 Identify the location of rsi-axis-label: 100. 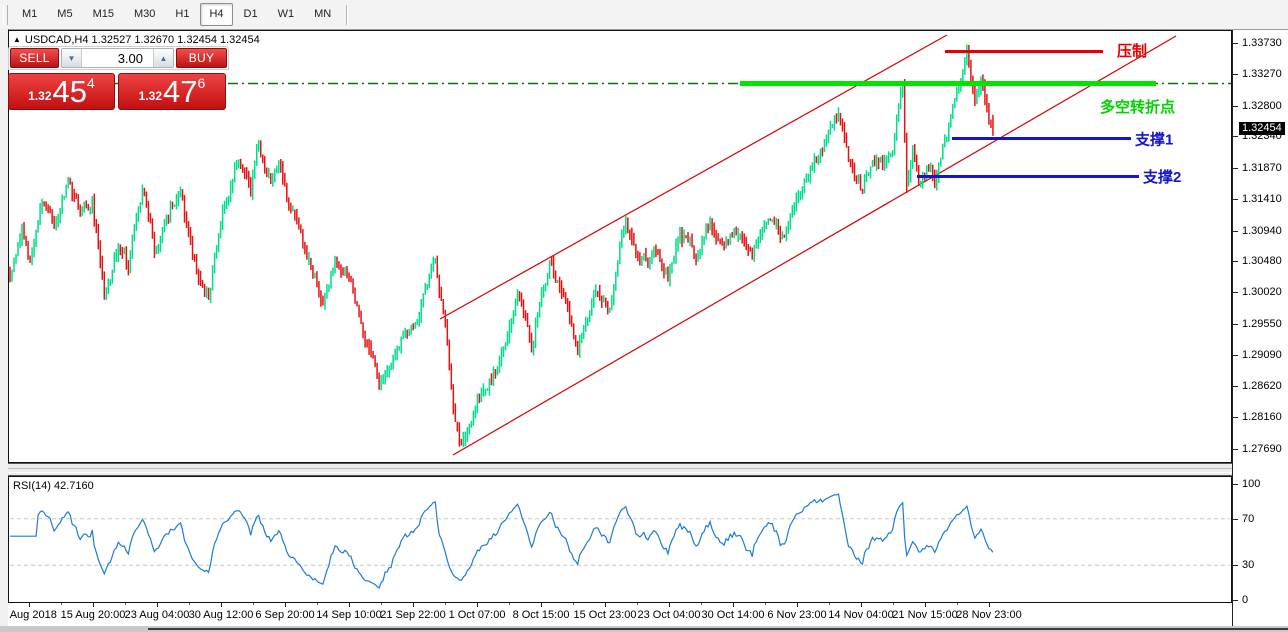
(1251, 484).